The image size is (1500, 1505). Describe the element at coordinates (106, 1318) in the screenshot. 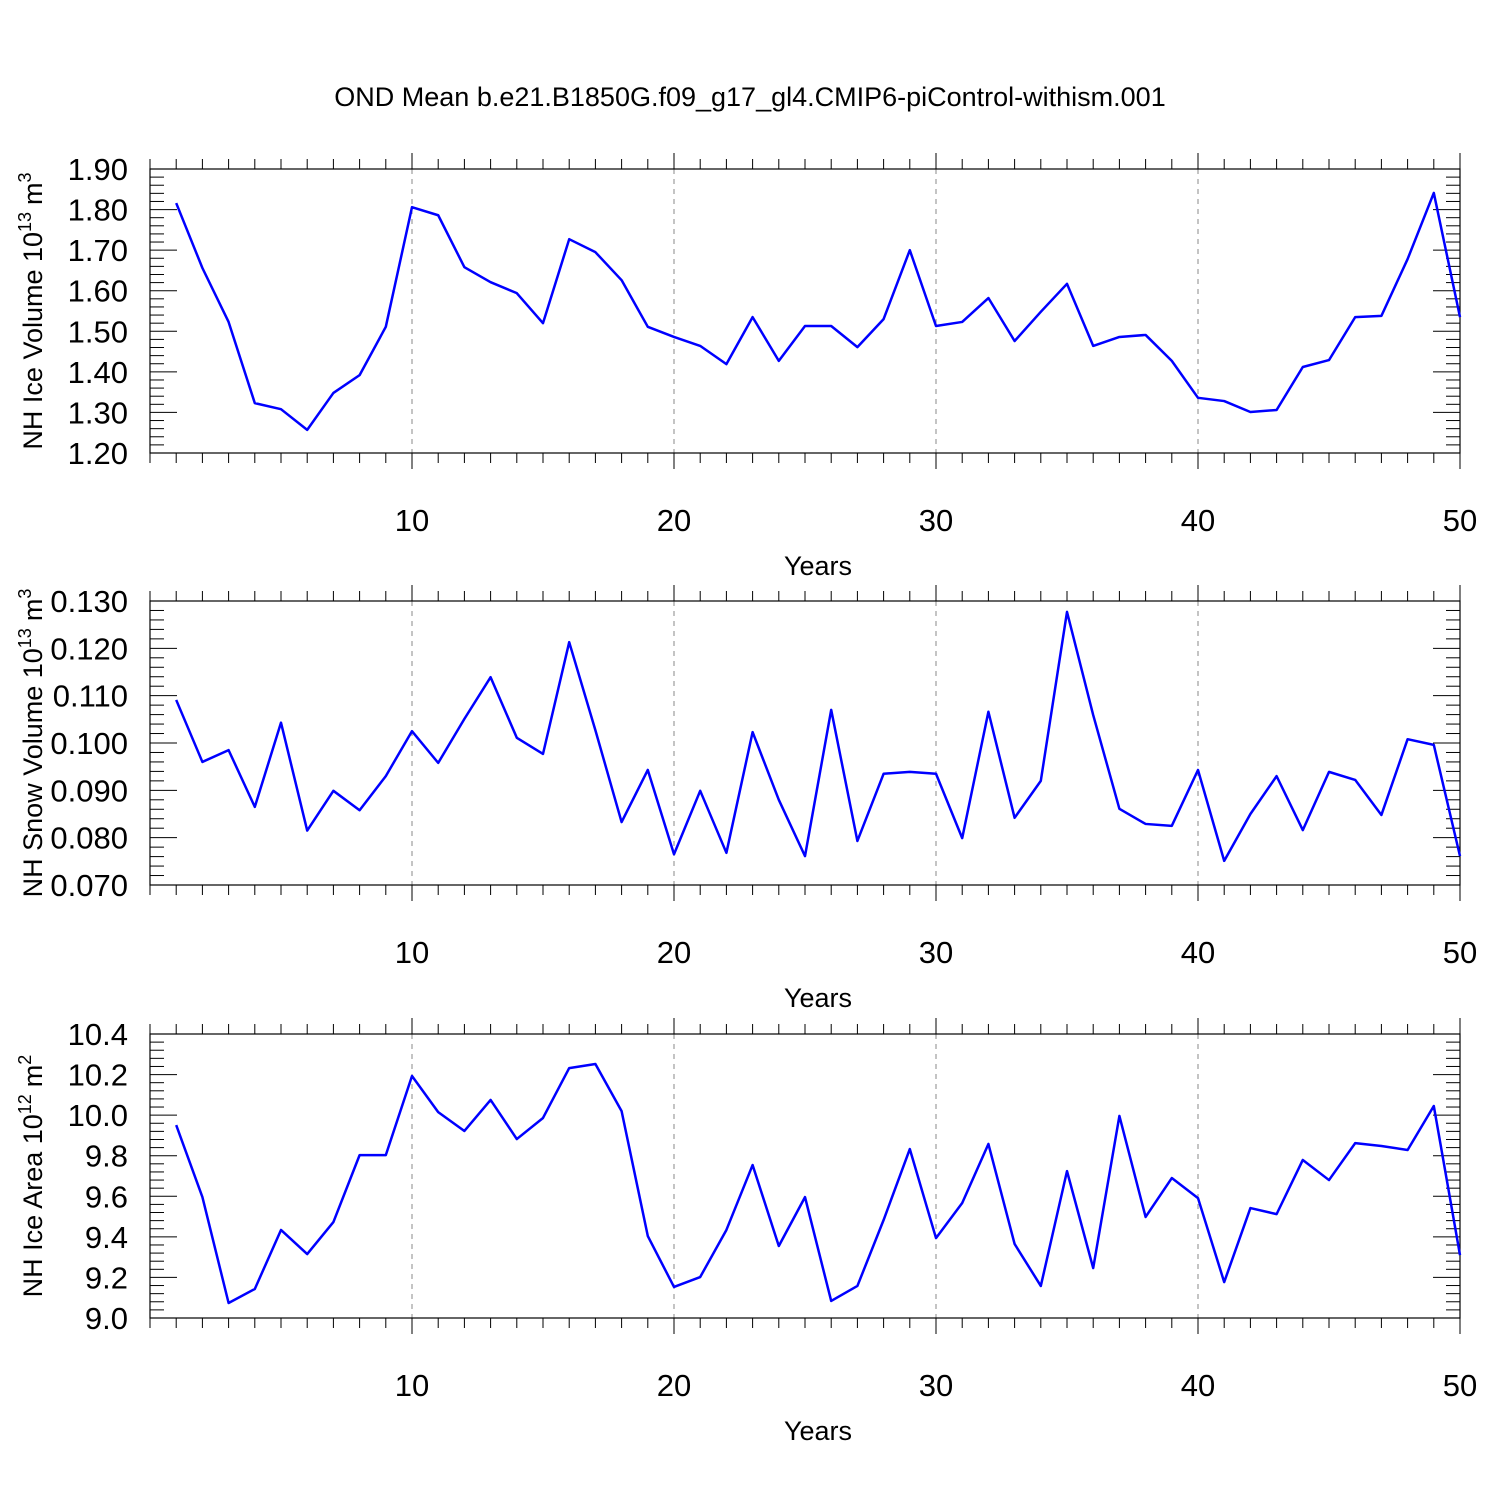

I see `y-tick-label: 9.0` at that location.